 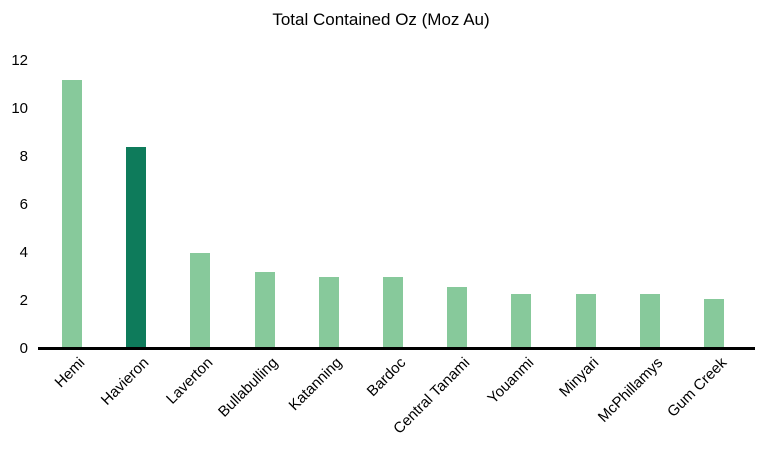 What do you see at coordinates (264, 310) in the screenshot?
I see `bar-bullabulling` at bounding box center [264, 310].